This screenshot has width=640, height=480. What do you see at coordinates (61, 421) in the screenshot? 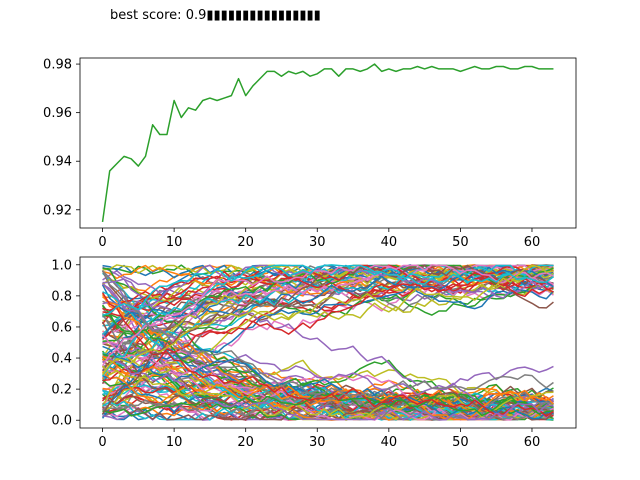
I see `y-tick-label: 0.0` at bounding box center [61, 421].